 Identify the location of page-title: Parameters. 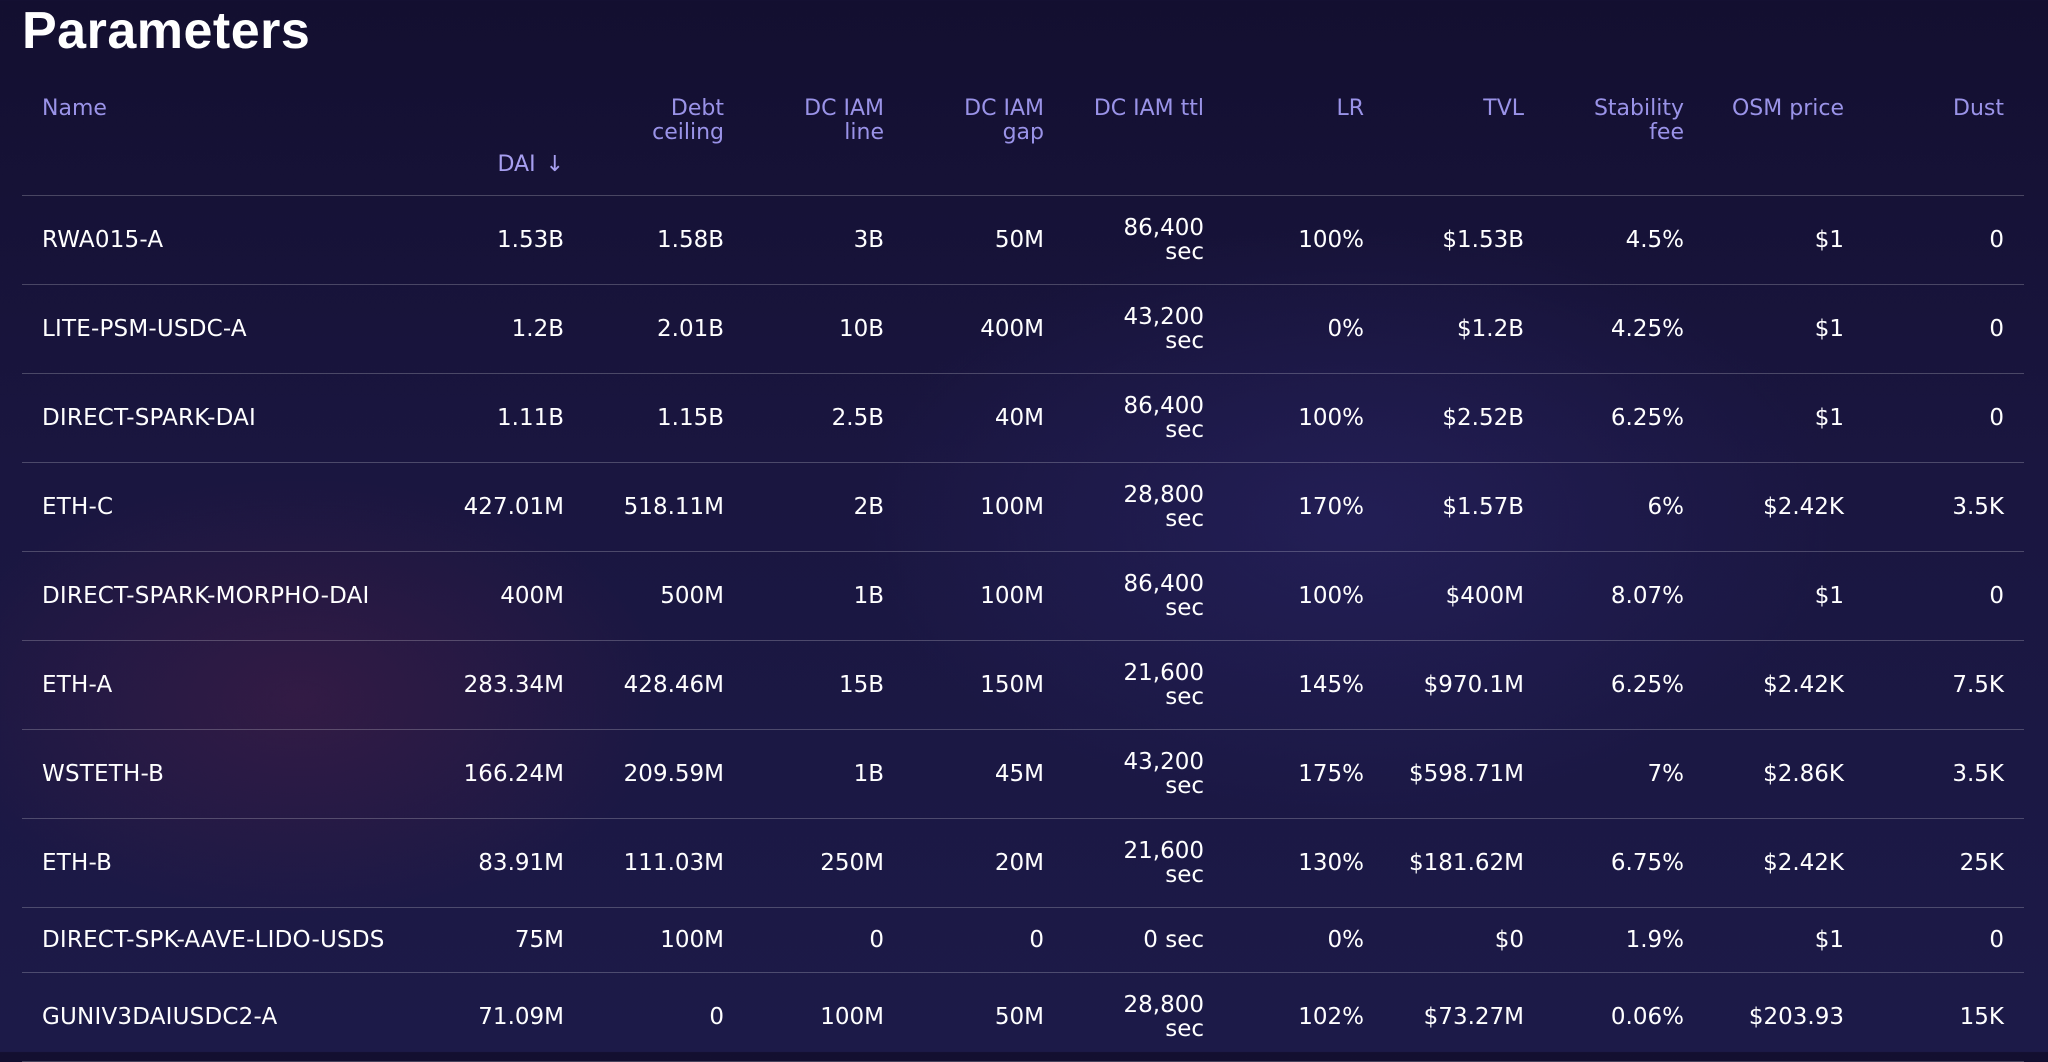
(166, 31).